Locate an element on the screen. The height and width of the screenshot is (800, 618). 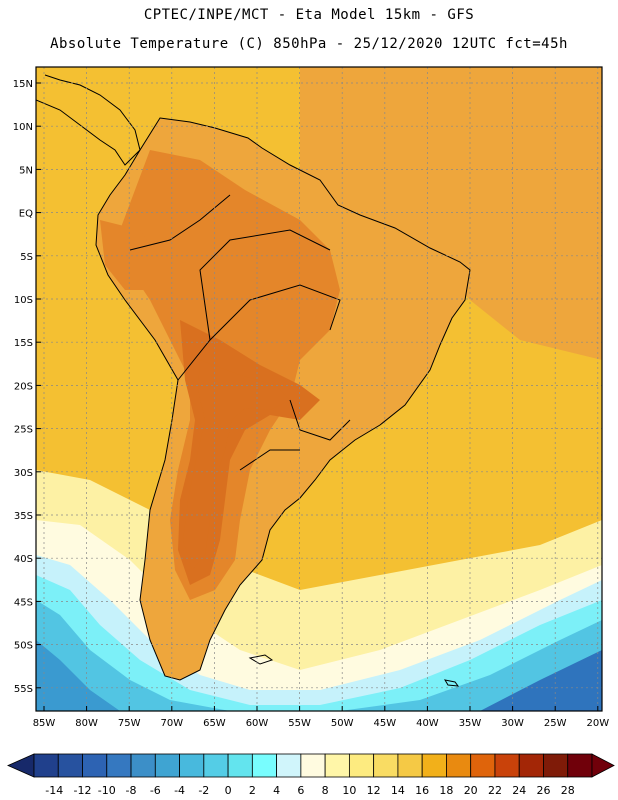
lon-label: 80W is located at coordinates (86, 723).